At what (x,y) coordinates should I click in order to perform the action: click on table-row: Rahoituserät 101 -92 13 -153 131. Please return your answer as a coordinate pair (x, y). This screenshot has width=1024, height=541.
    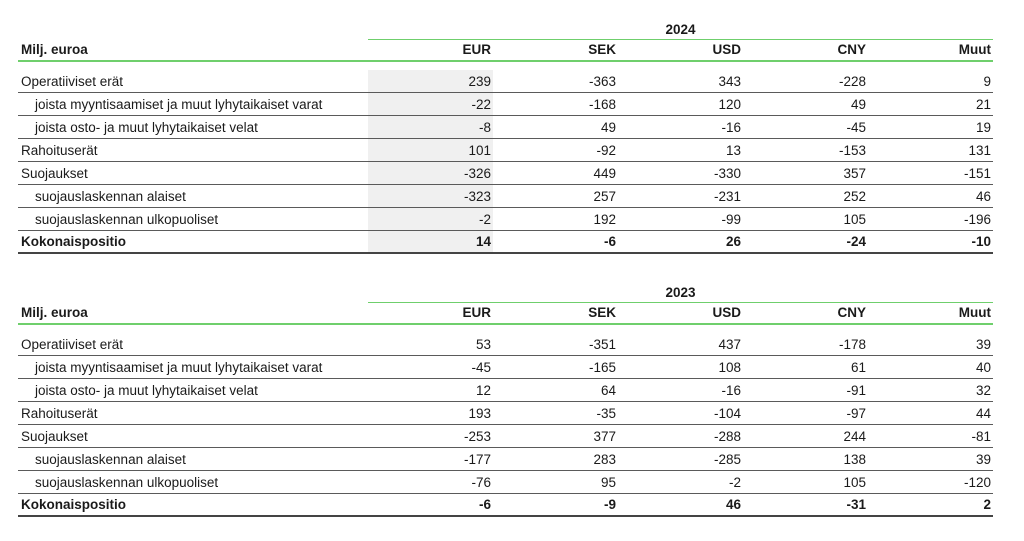
    Looking at the image, I should click on (505, 150).